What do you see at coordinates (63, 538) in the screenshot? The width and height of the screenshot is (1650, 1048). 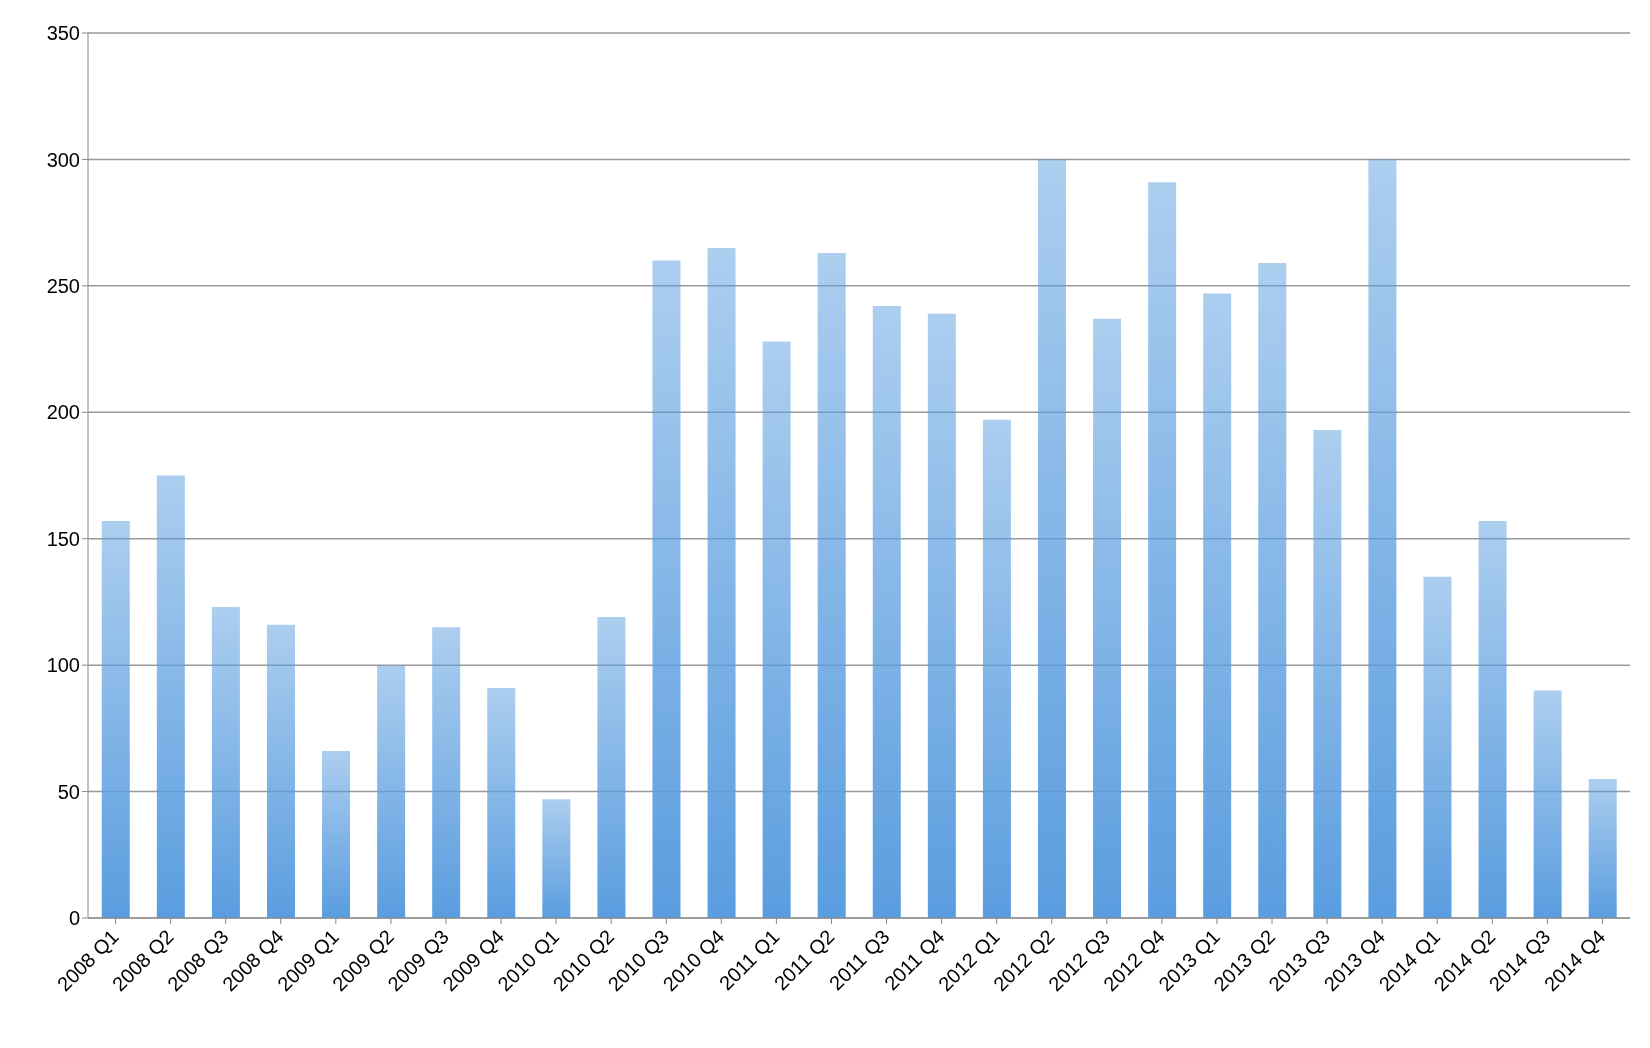 I see `y-tick-label: 150` at bounding box center [63, 538].